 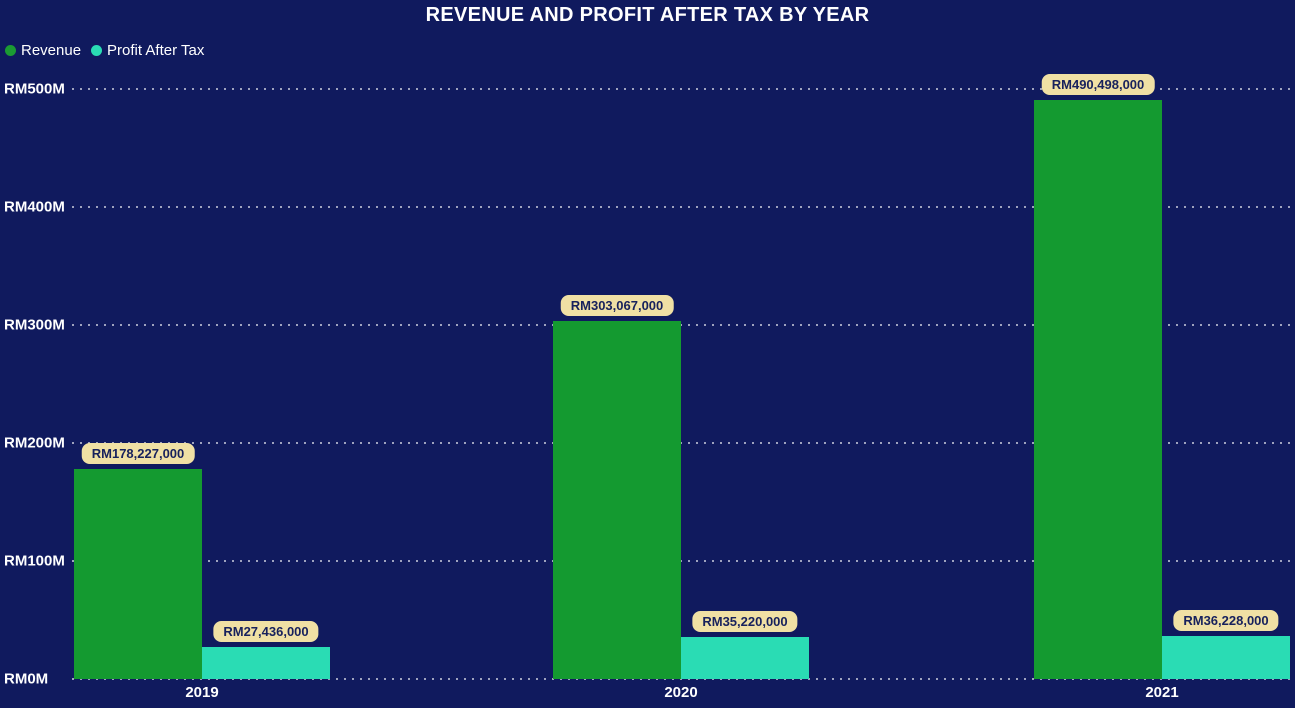 What do you see at coordinates (681, 692) in the screenshot?
I see `x-axis-label-2020: 2020` at bounding box center [681, 692].